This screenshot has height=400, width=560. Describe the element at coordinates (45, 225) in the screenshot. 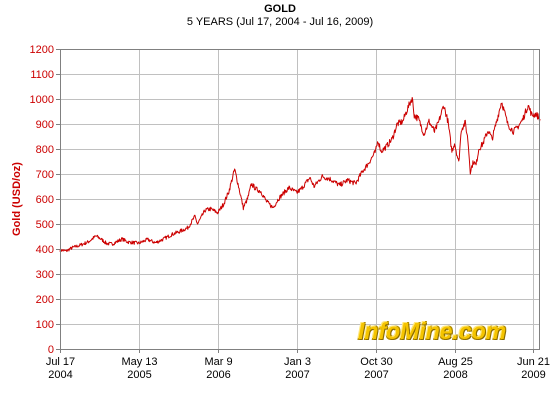

I see `y-tick-label: 500` at that location.